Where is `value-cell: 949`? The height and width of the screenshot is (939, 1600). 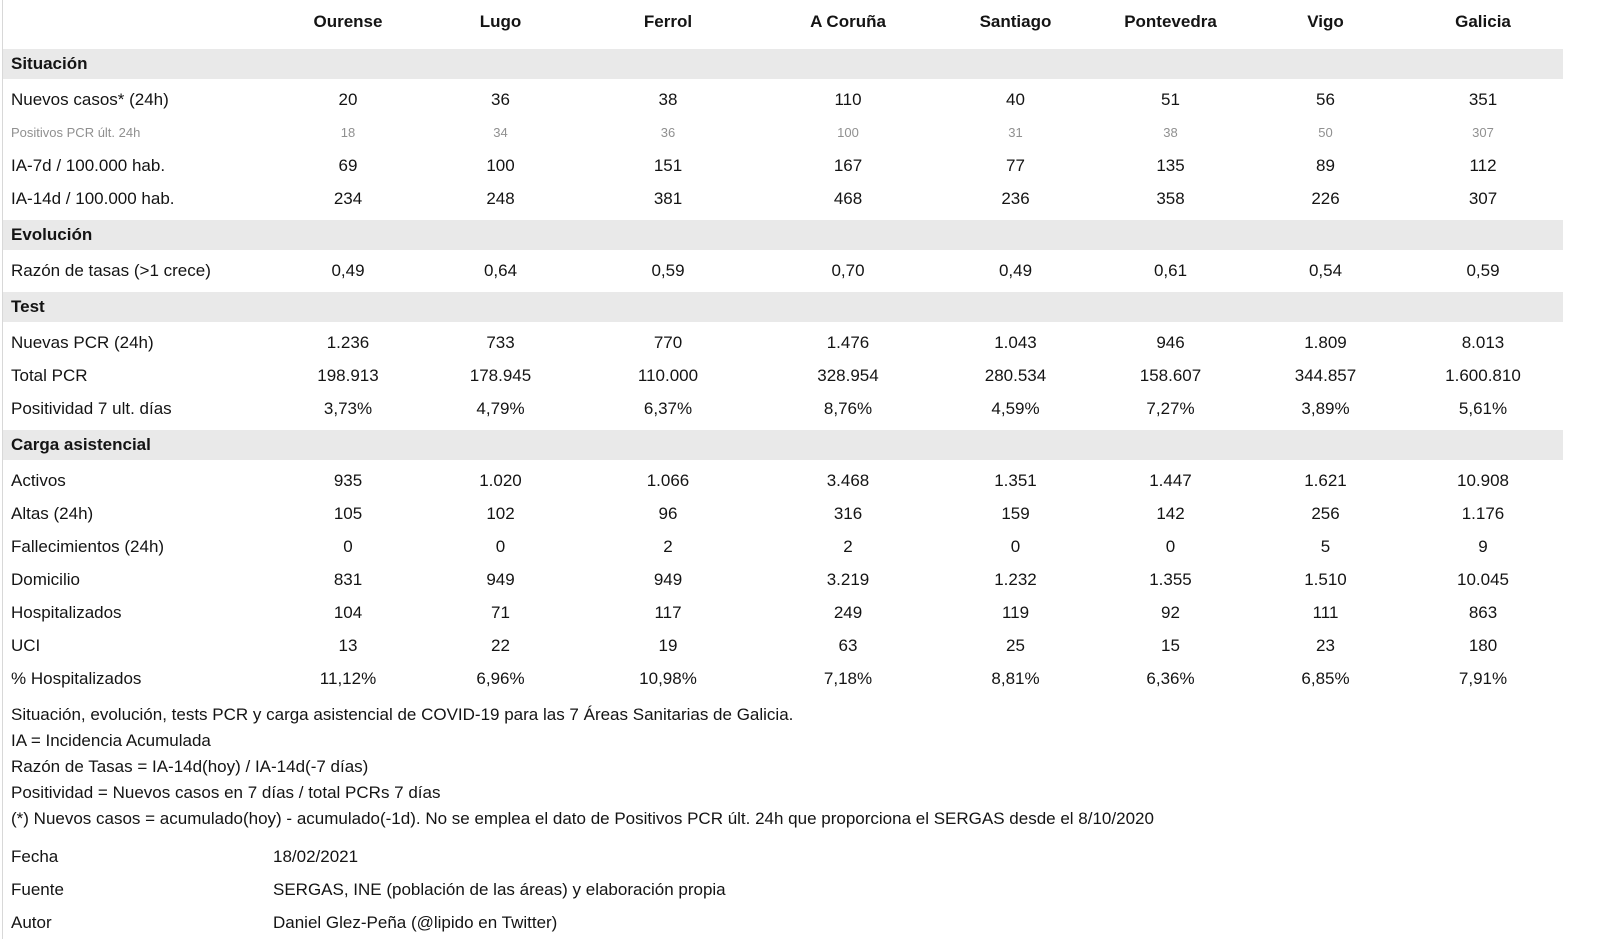
value-cell: 949 is located at coordinates (500, 579).